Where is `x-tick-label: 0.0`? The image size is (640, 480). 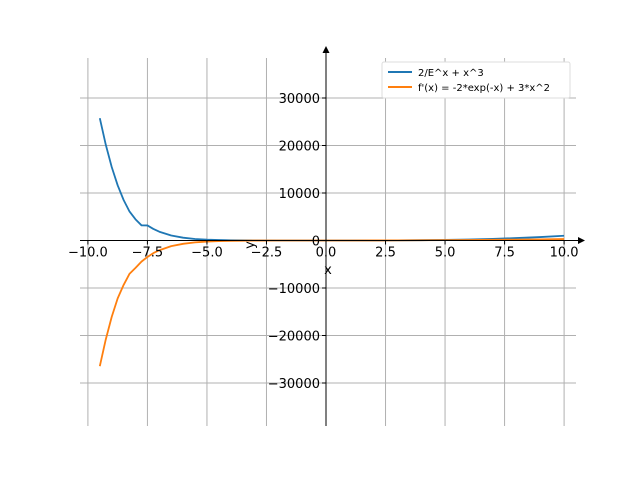 x-tick-label: 0.0 is located at coordinates (326, 253).